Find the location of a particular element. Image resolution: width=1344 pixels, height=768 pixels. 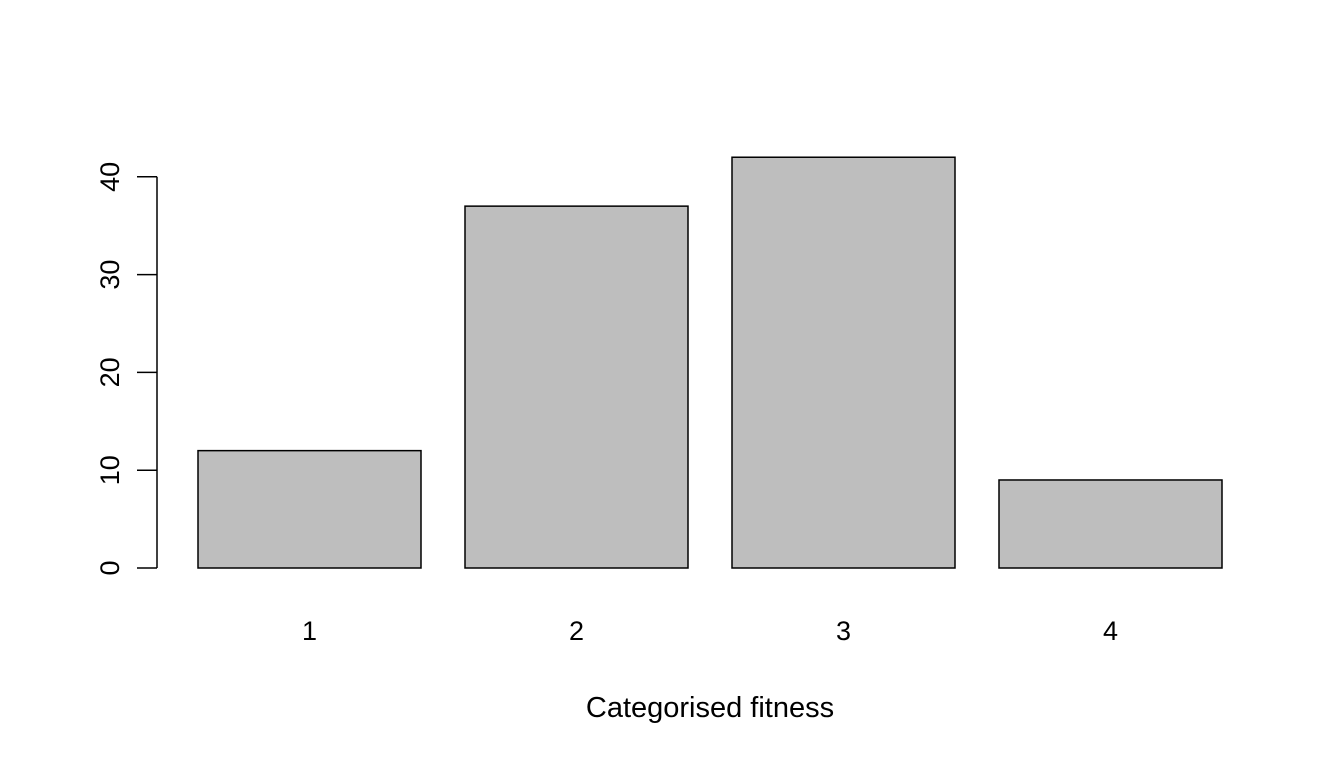

y-tick-label: 30 is located at coordinates (110, 275).